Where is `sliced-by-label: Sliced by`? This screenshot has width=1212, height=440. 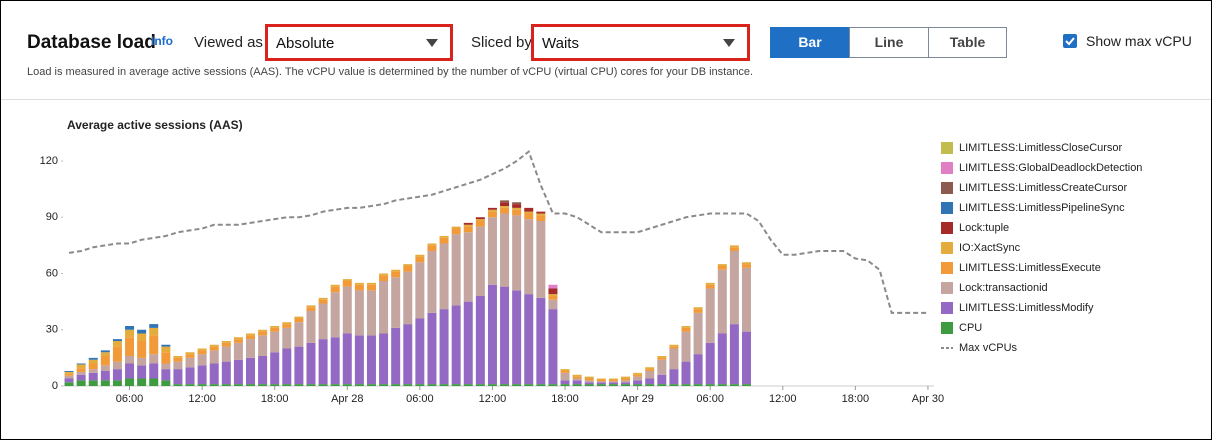 sliced-by-label: Sliced by is located at coordinates (501, 42).